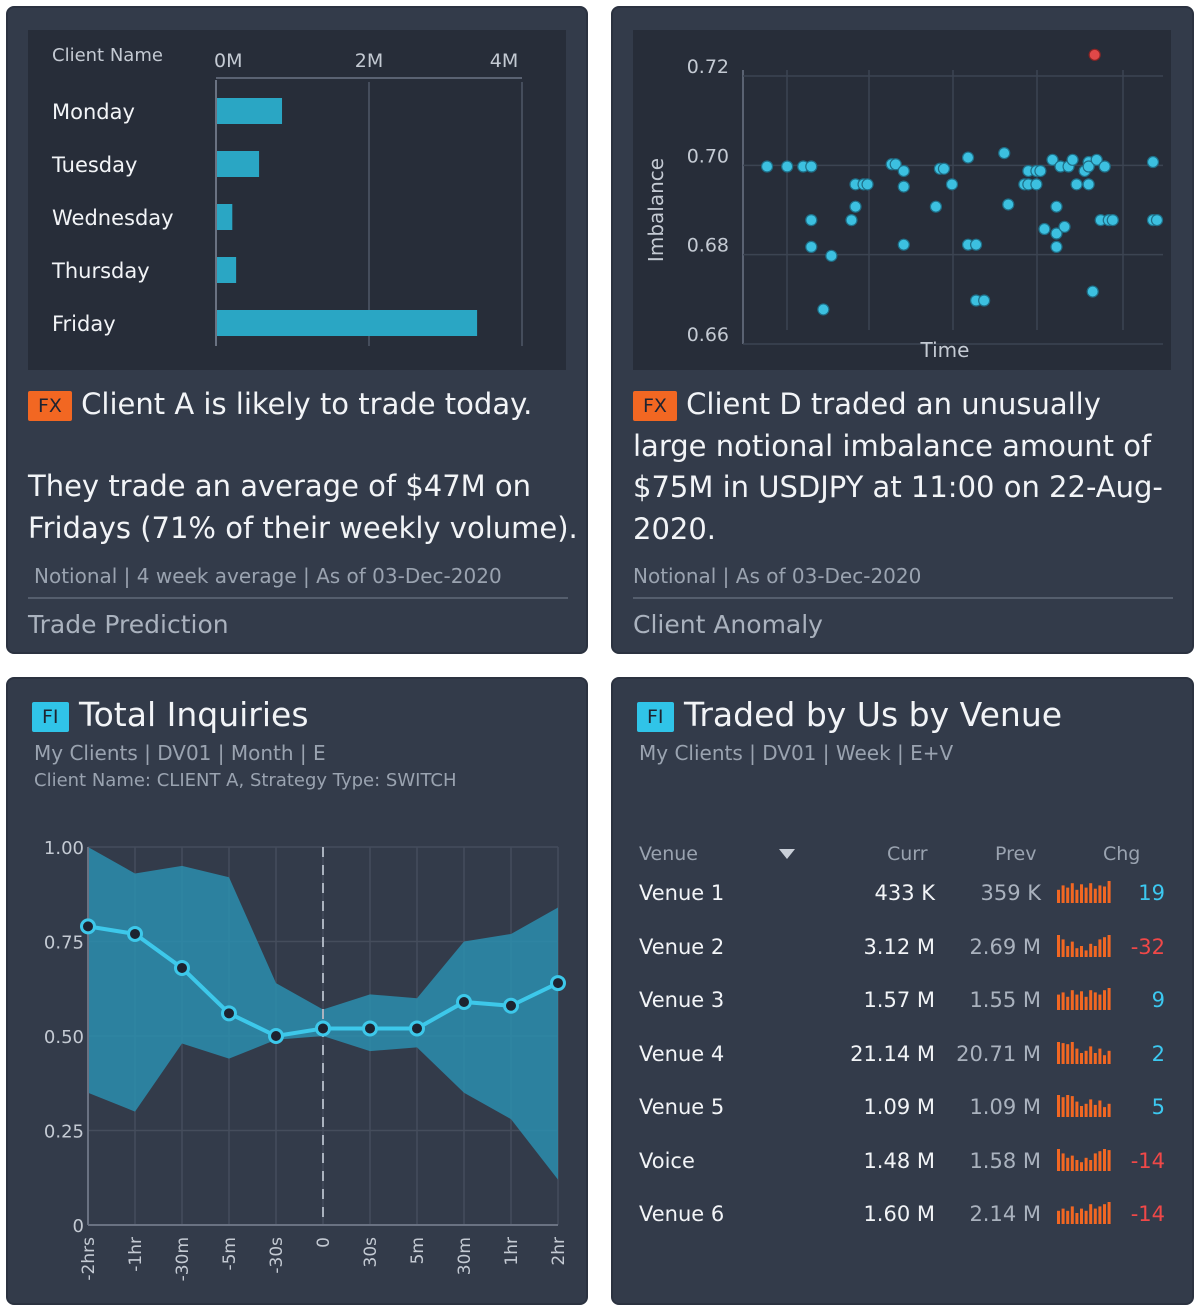 Image resolution: width=1200 pixels, height=1311 pixels. I want to click on y-tick-label: 0.72, so click(708, 67).